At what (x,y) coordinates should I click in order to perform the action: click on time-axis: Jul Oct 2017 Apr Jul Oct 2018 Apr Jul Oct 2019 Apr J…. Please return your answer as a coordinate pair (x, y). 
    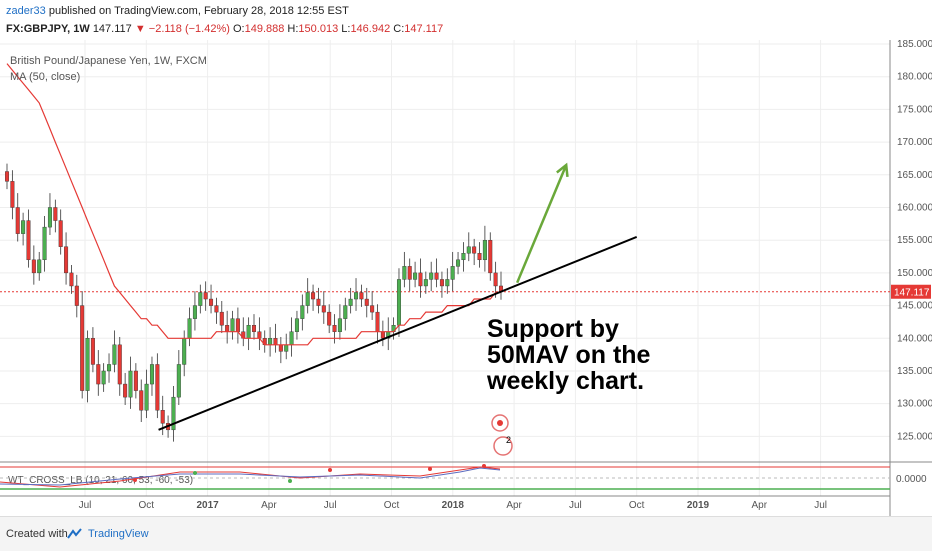
    Looking at the image, I should click on (453, 505).